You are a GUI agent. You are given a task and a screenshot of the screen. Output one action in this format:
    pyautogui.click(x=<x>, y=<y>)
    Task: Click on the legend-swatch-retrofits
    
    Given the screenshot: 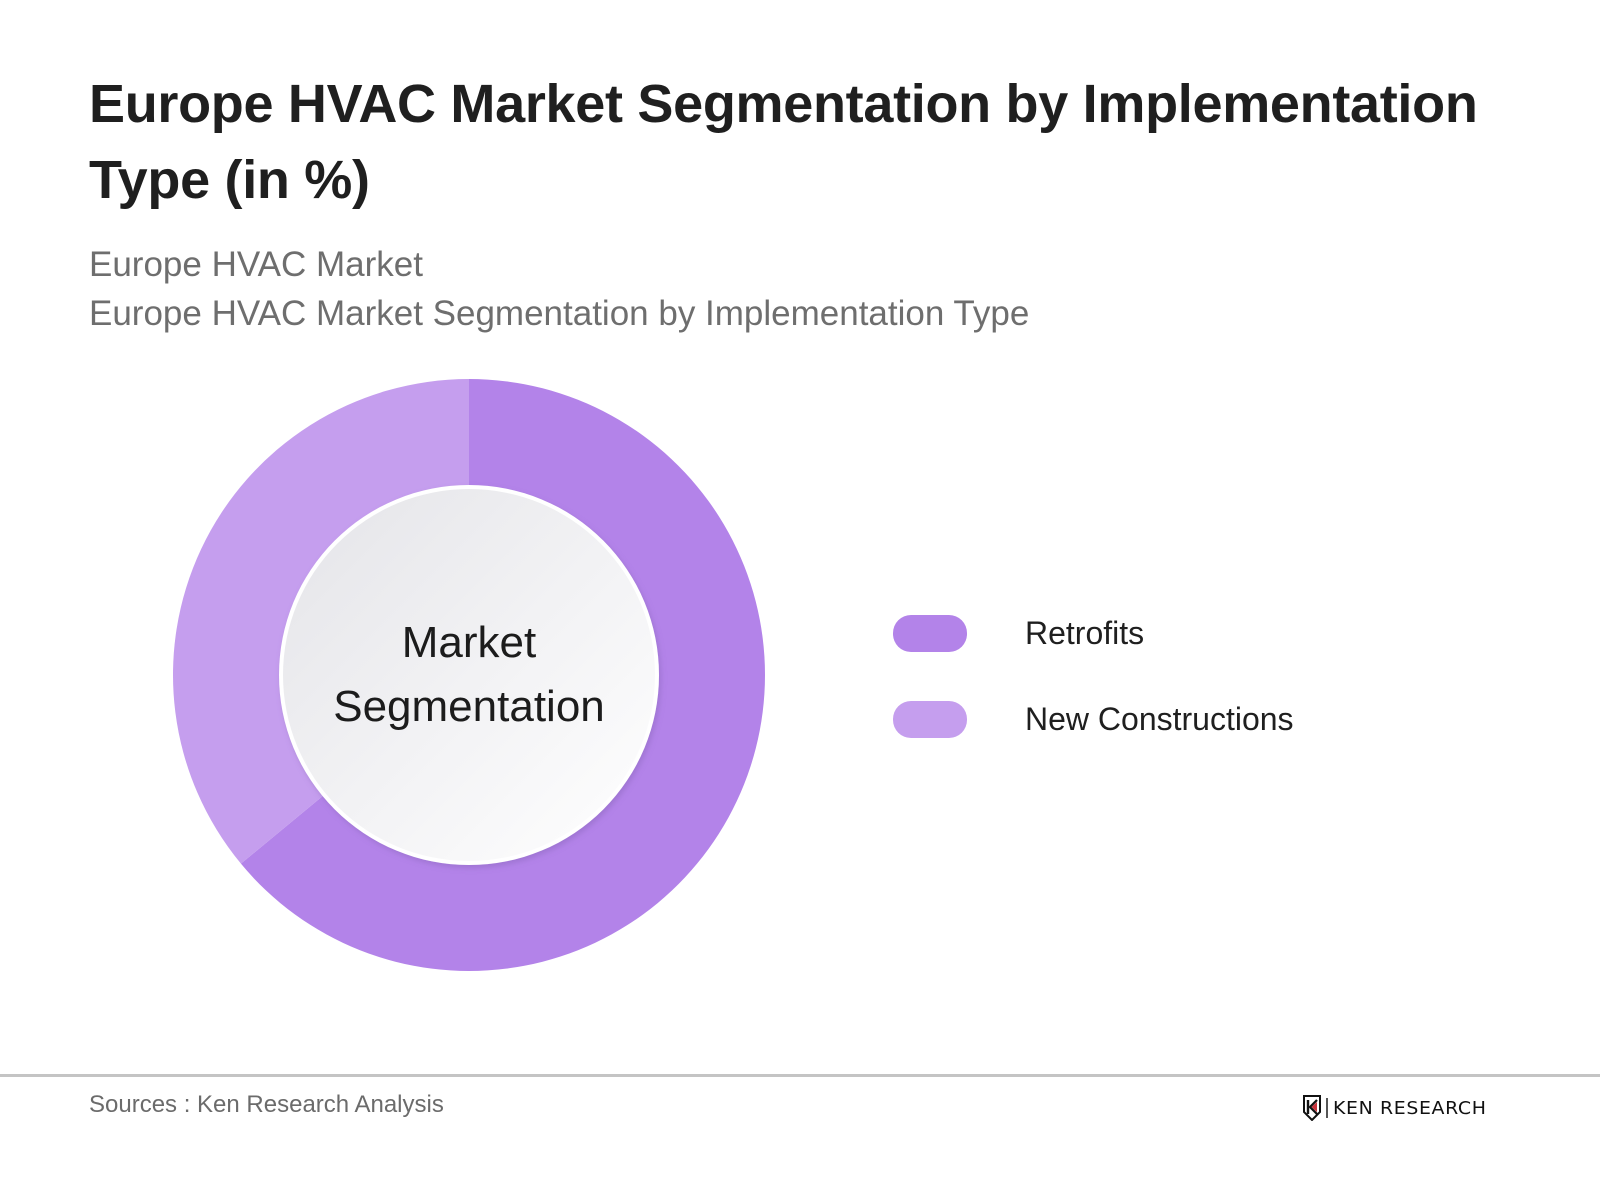 What is the action you would take?
    pyautogui.click(x=930, y=633)
    